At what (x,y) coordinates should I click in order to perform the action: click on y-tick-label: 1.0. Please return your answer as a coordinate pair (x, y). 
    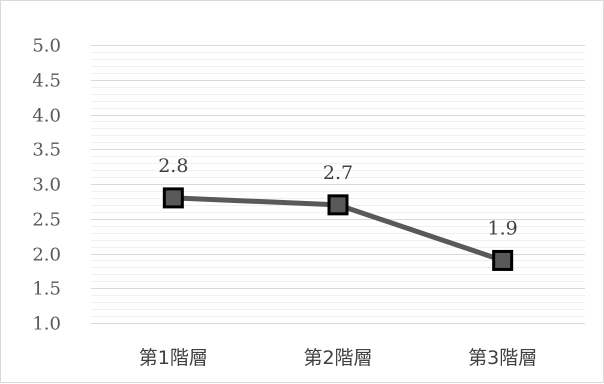
    Looking at the image, I should click on (46, 324).